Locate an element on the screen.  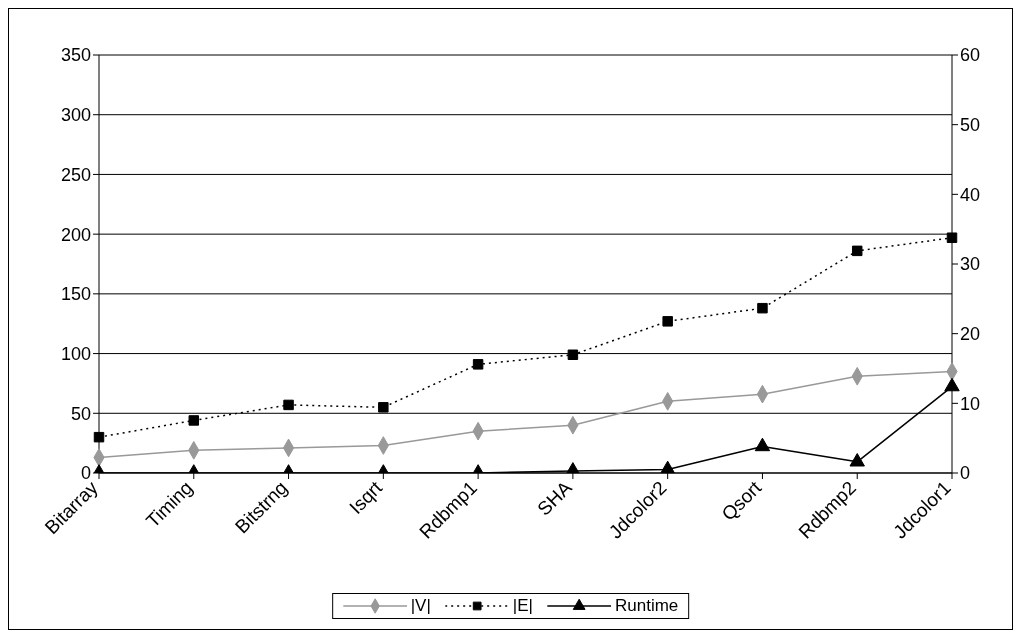
y-tick-label: 200 is located at coordinates (75, 234).